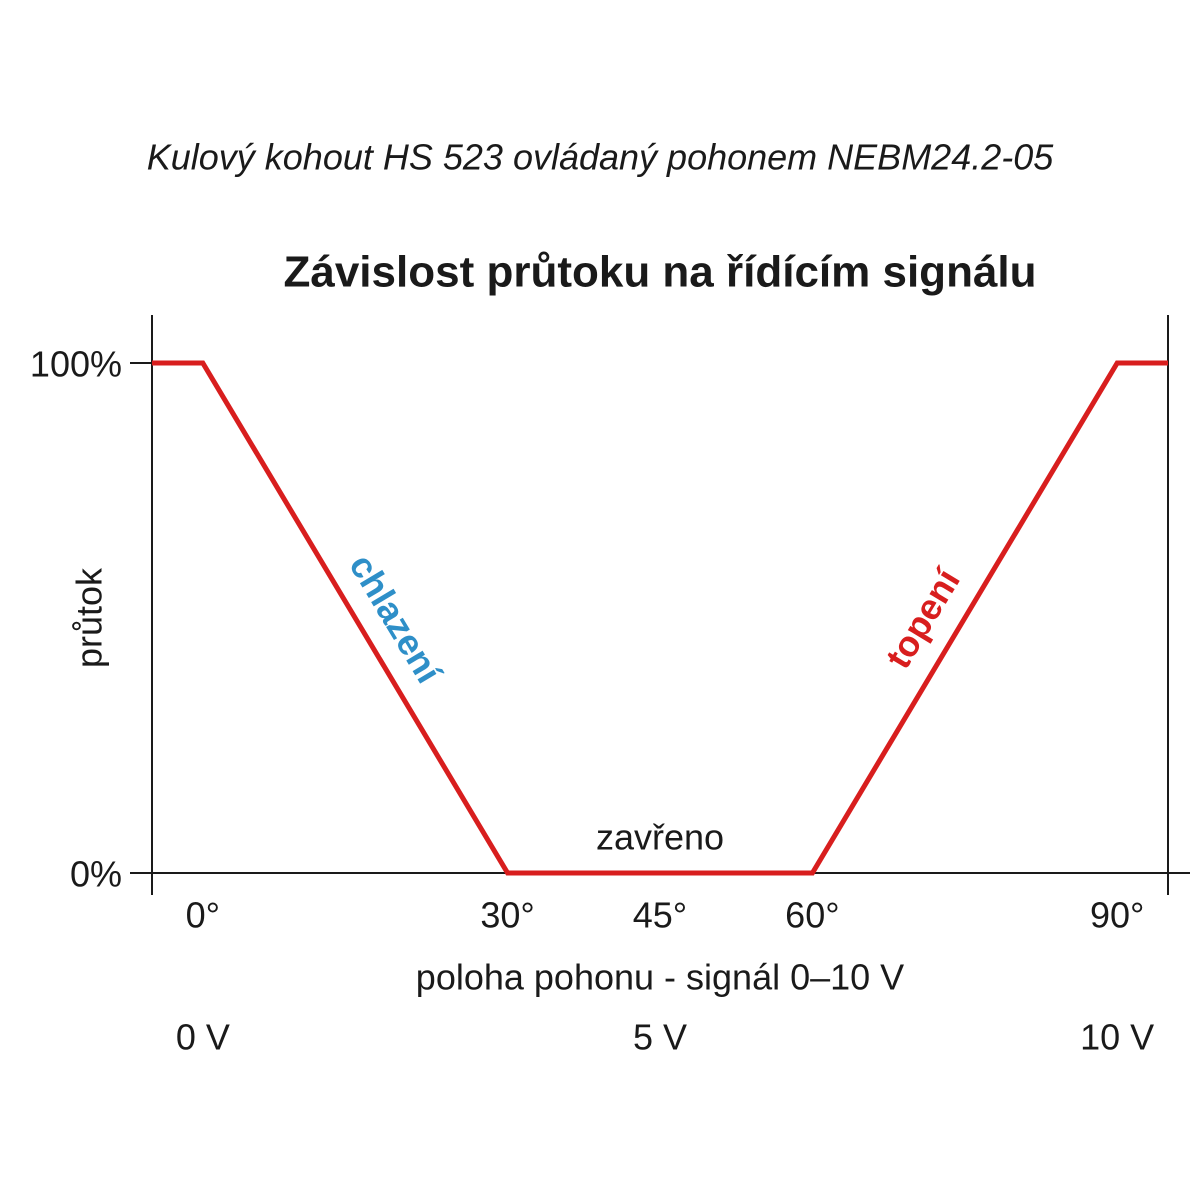 The height and width of the screenshot is (1200, 1200). What do you see at coordinates (203, 1037) in the screenshot?
I see `x2-tick-label: 0 V` at bounding box center [203, 1037].